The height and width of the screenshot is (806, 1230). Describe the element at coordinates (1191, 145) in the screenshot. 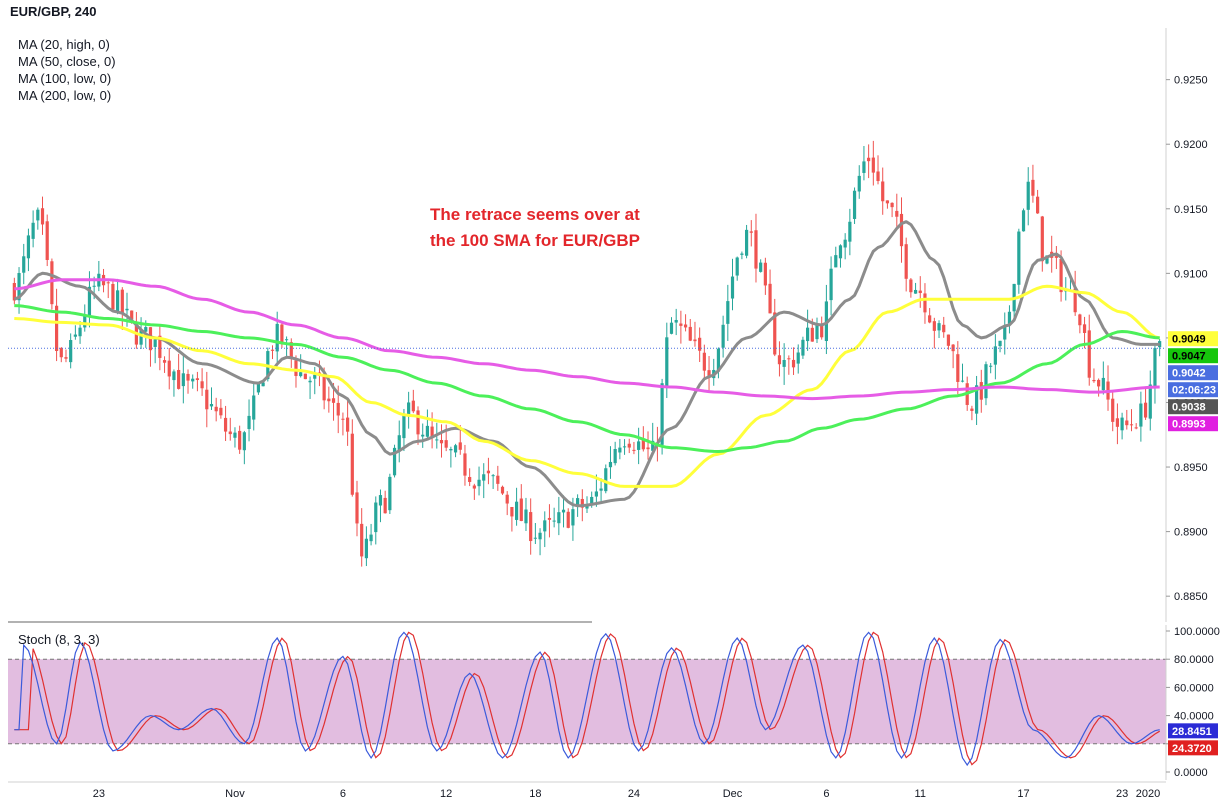

I see `price-tick-label: 0.9200` at that location.